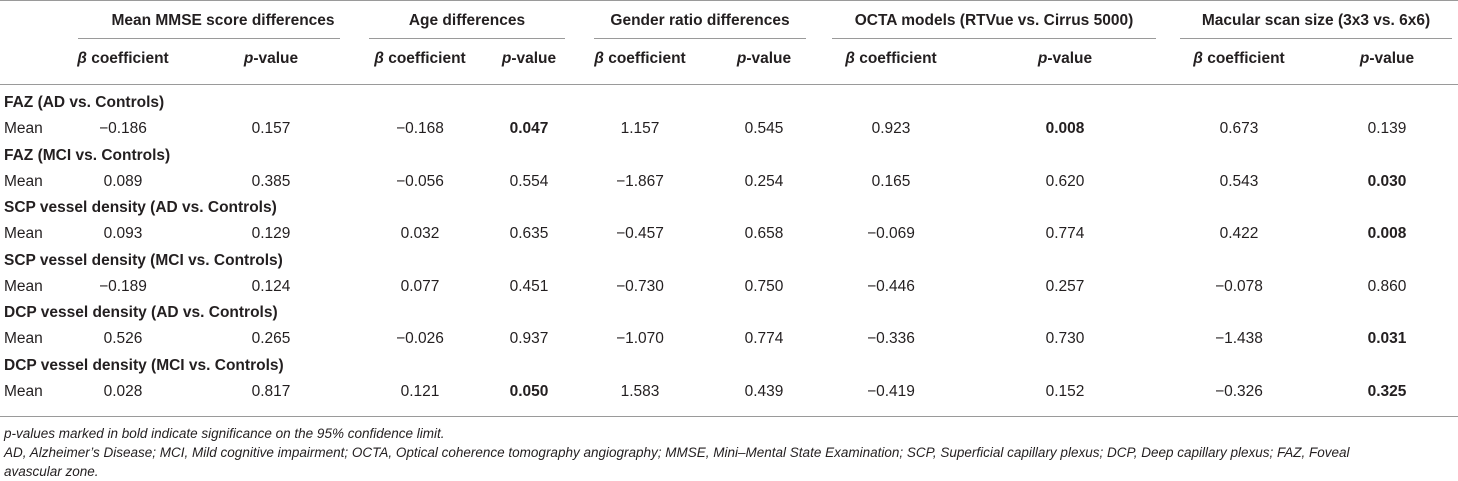  What do you see at coordinates (1239, 391) in the screenshot?
I see `table-cell: −0.326` at bounding box center [1239, 391].